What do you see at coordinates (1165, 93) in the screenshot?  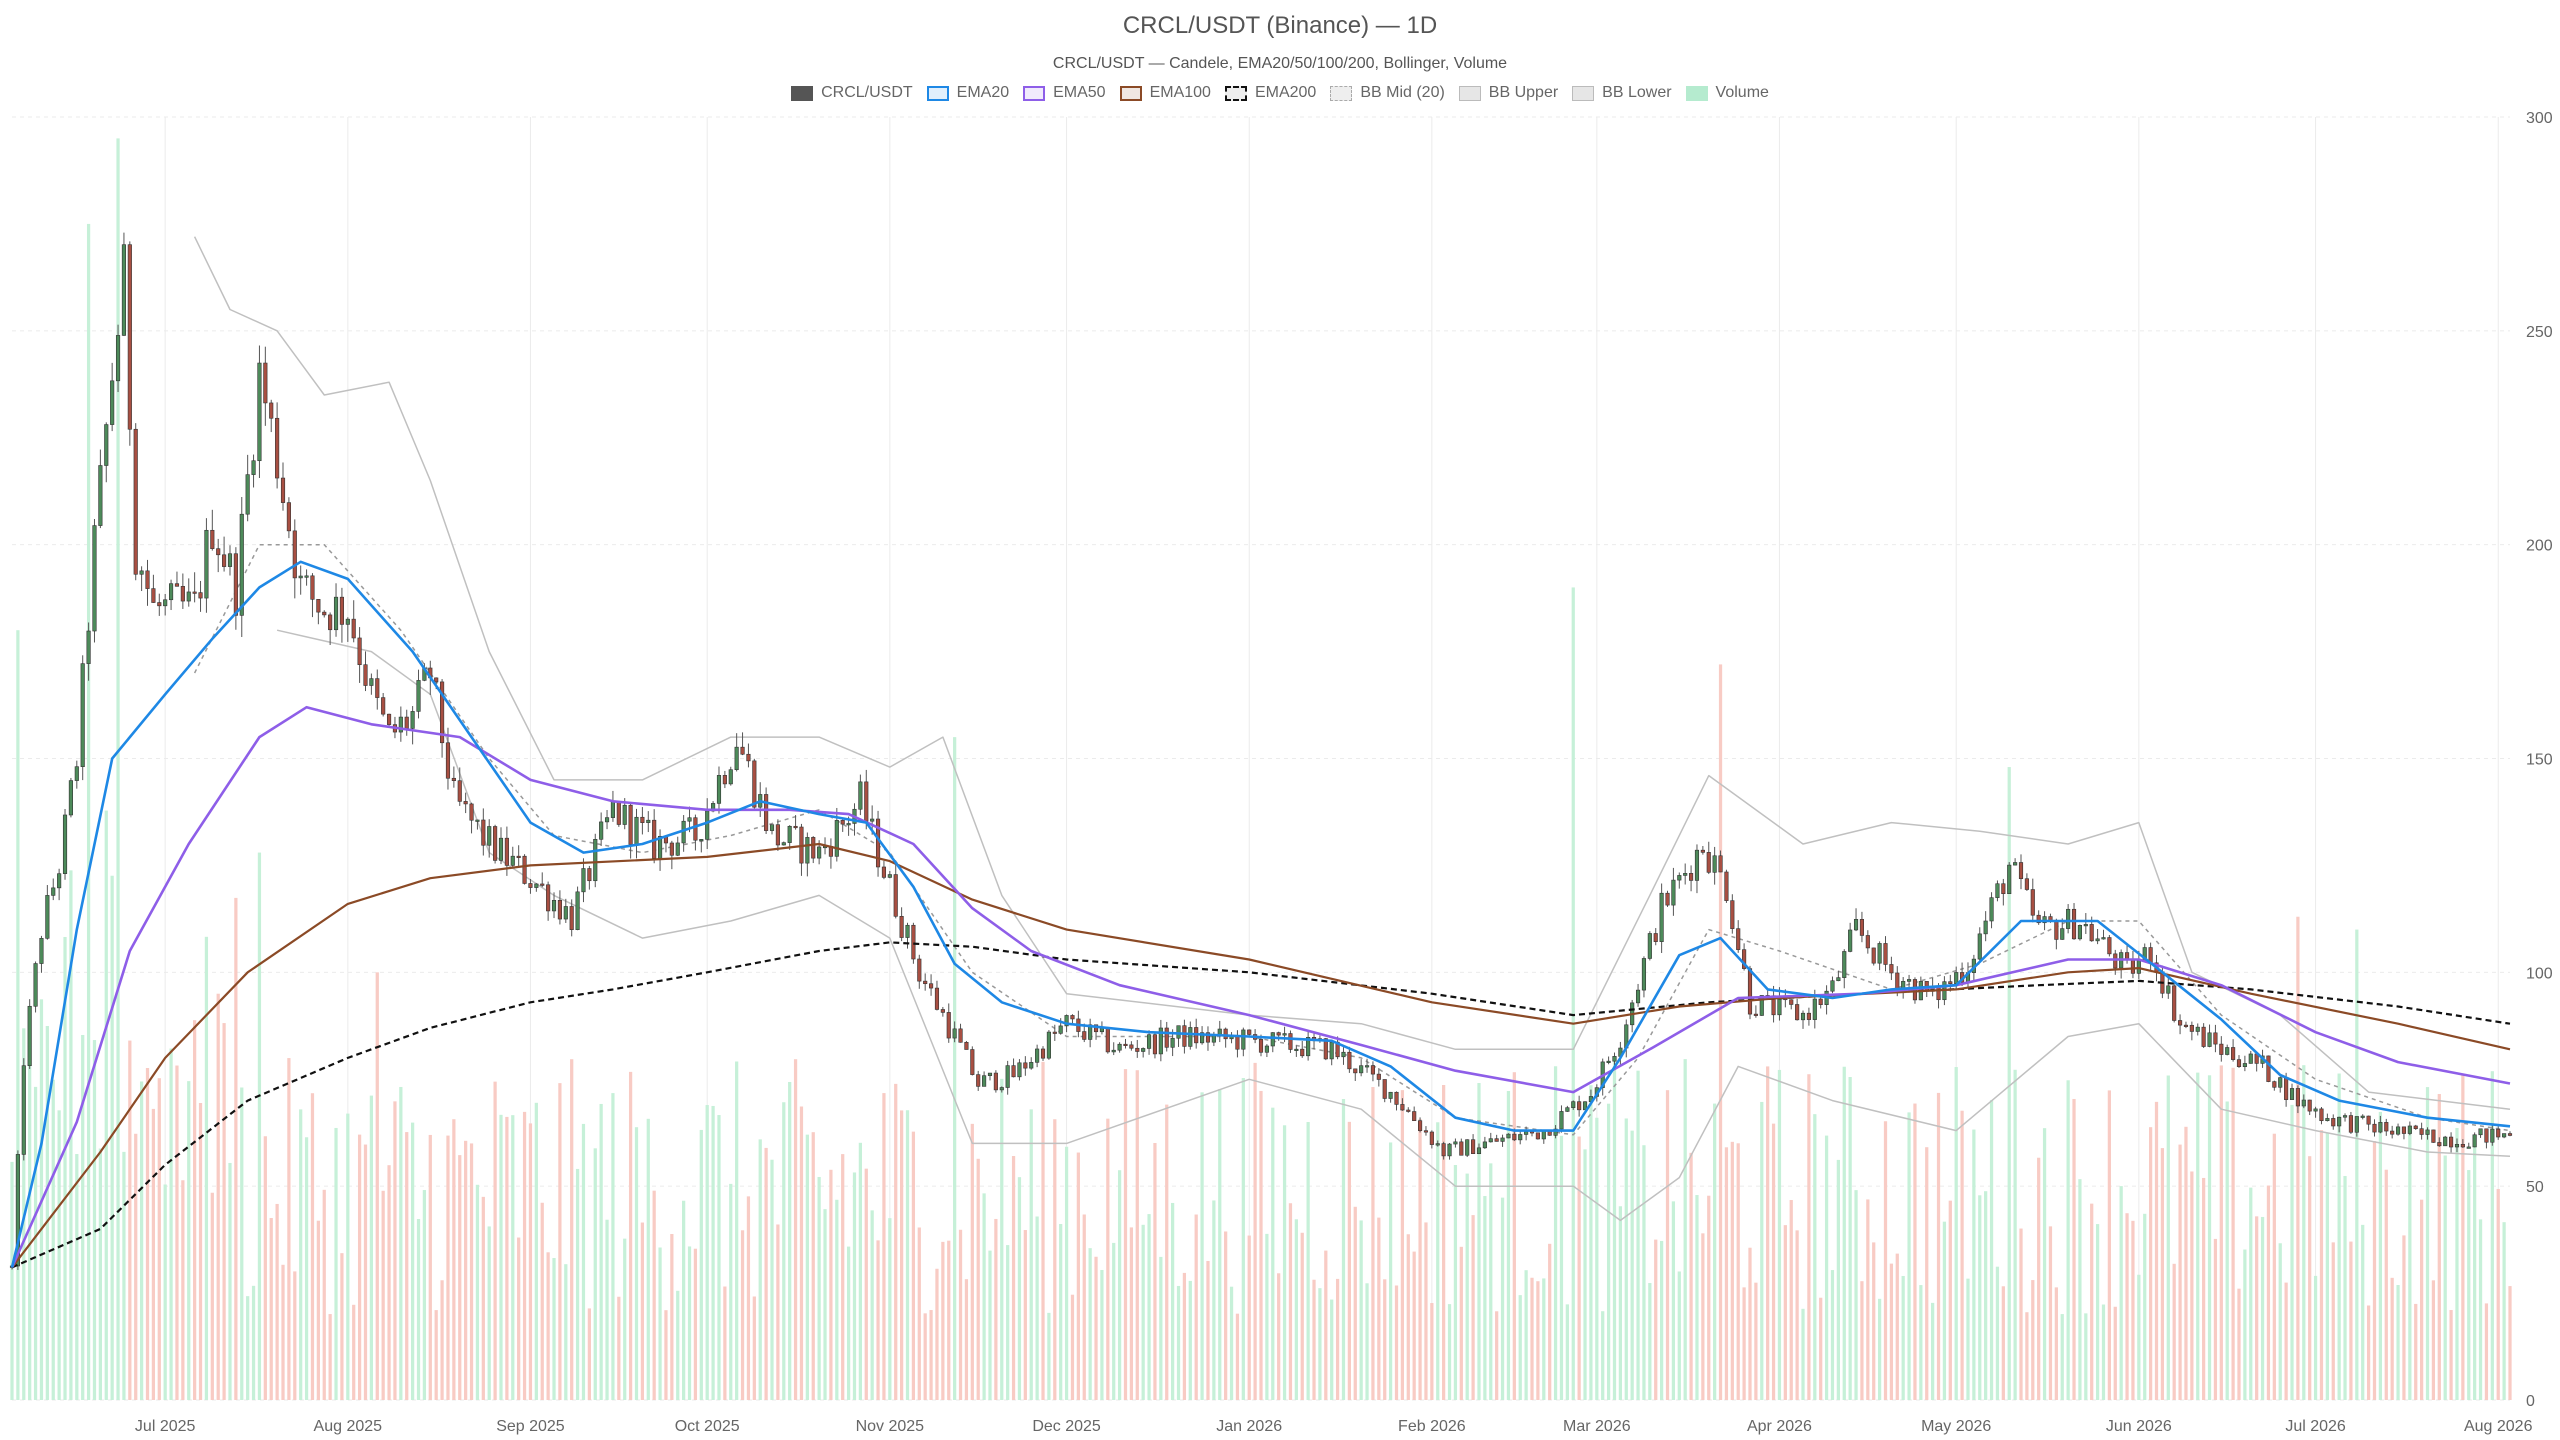 I see `legend-item-ema100: EMA100` at bounding box center [1165, 93].